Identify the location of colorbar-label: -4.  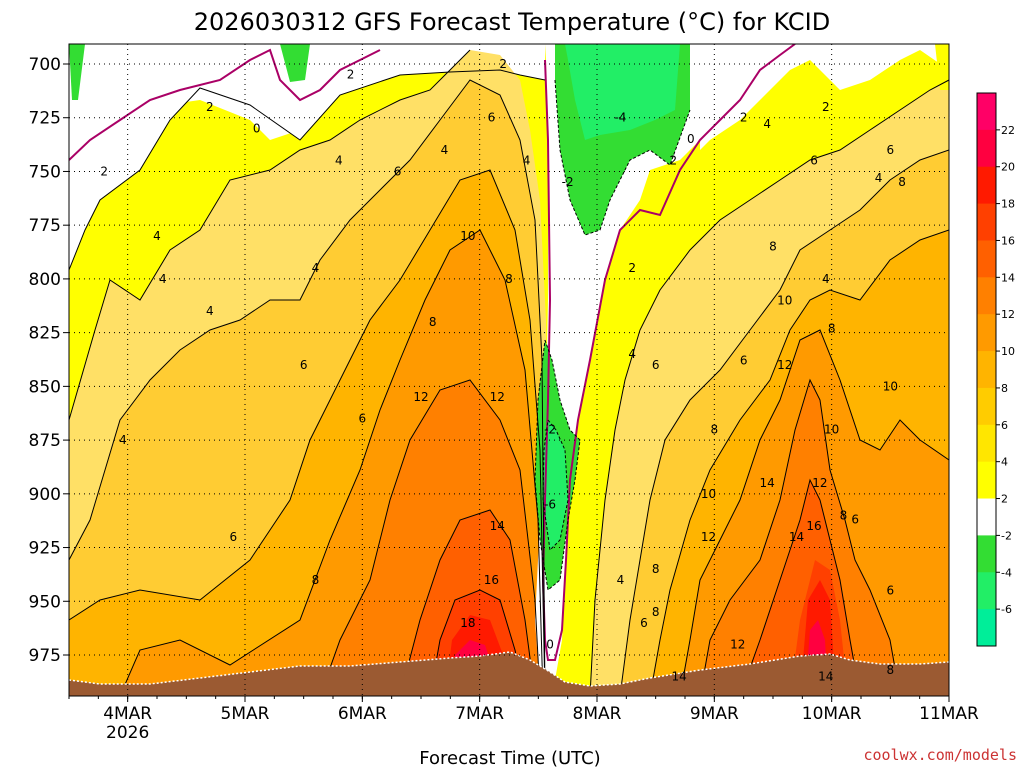
(1006, 572).